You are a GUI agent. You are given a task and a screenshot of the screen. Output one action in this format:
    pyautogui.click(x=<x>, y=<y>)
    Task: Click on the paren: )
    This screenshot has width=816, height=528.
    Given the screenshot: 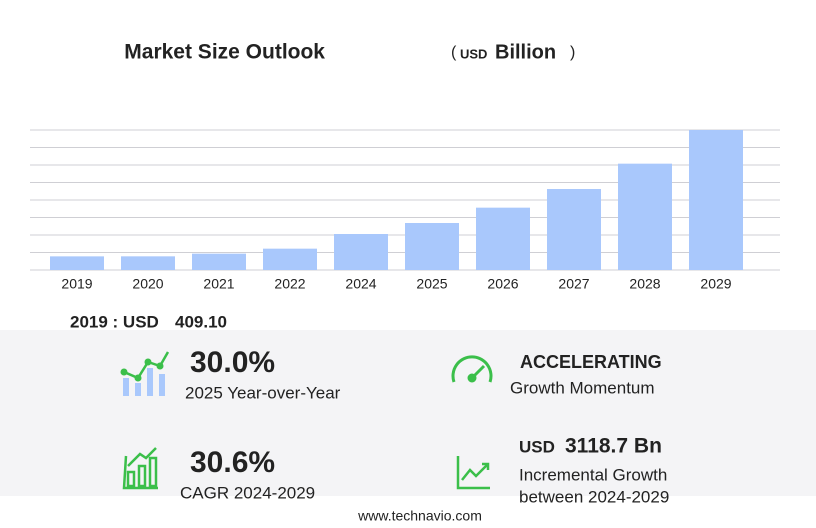 What is the action you would take?
    pyautogui.click(x=572, y=52)
    